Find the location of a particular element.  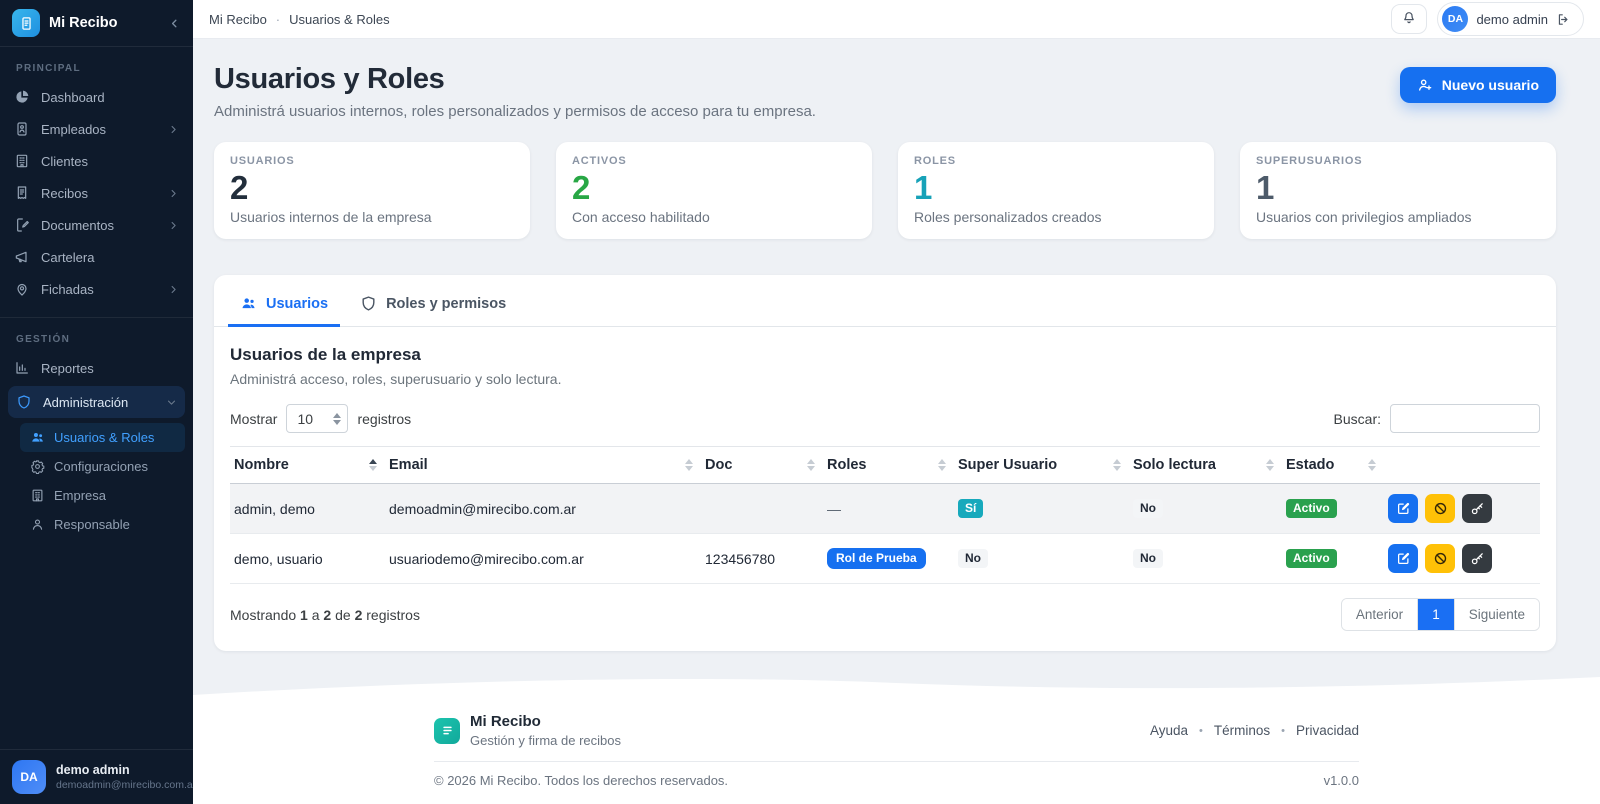

column-header-email: Email is located at coordinates (543, 465).